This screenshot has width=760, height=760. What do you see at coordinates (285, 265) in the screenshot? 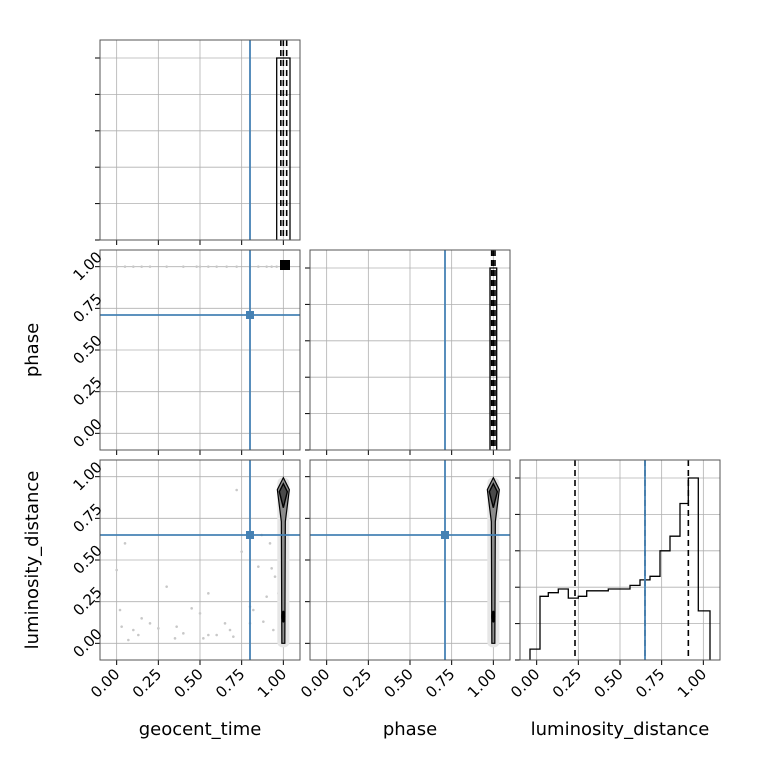
I see `density-peak-phase_vs_geocent_time` at bounding box center [285, 265].